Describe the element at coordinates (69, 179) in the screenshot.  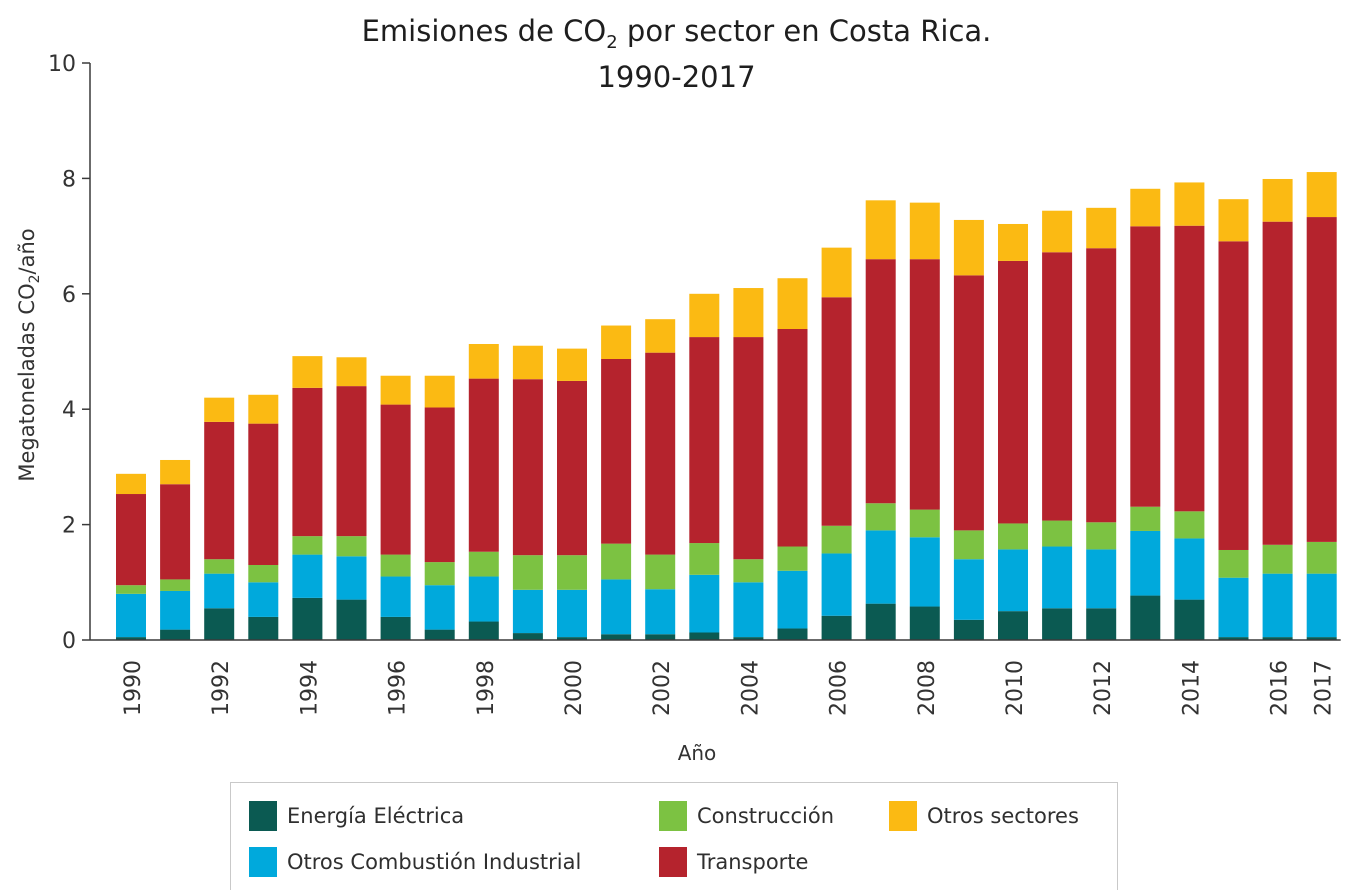
I see `y-tick-label-8: 8` at that location.